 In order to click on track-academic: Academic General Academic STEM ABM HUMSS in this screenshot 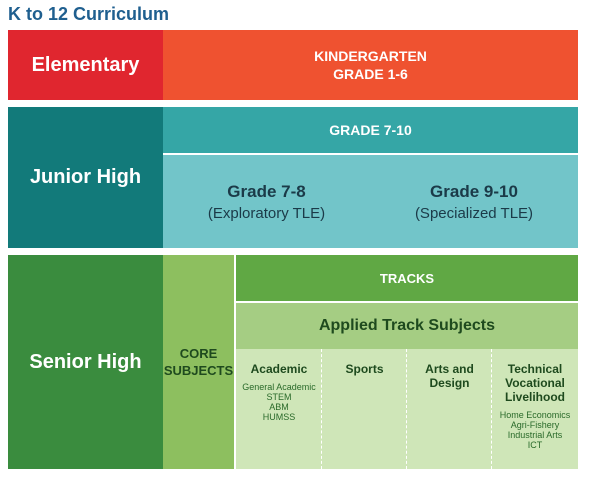, I will do `click(279, 409)`.